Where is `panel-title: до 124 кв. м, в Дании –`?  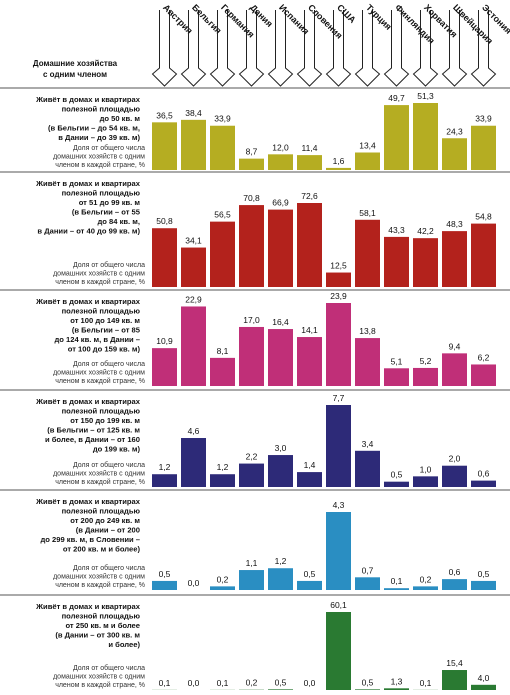
panel-title: до 124 кв. м, в Дании – is located at coordinates (97, 339).